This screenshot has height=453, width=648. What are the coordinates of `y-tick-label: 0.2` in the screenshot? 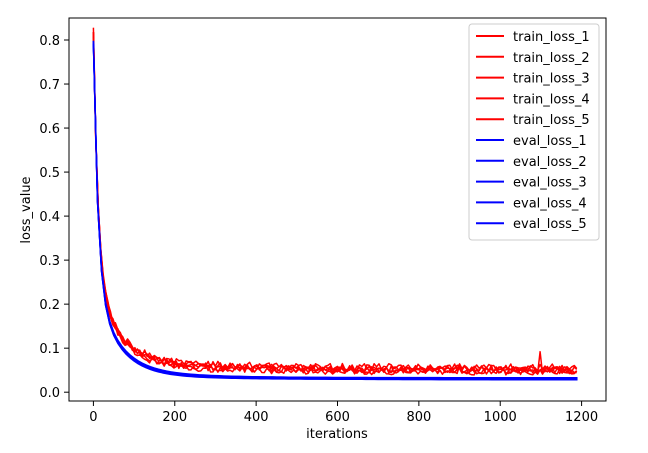 It's located at (49, 305).